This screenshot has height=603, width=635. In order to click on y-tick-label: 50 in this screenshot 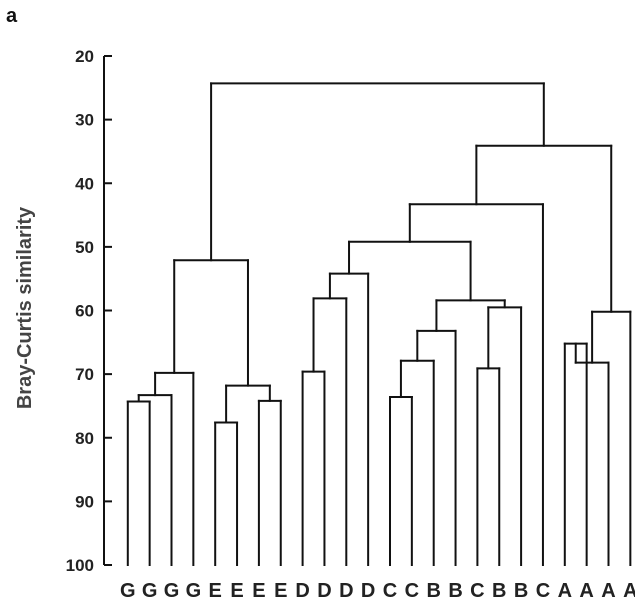, I will do `click(84, 247)`.